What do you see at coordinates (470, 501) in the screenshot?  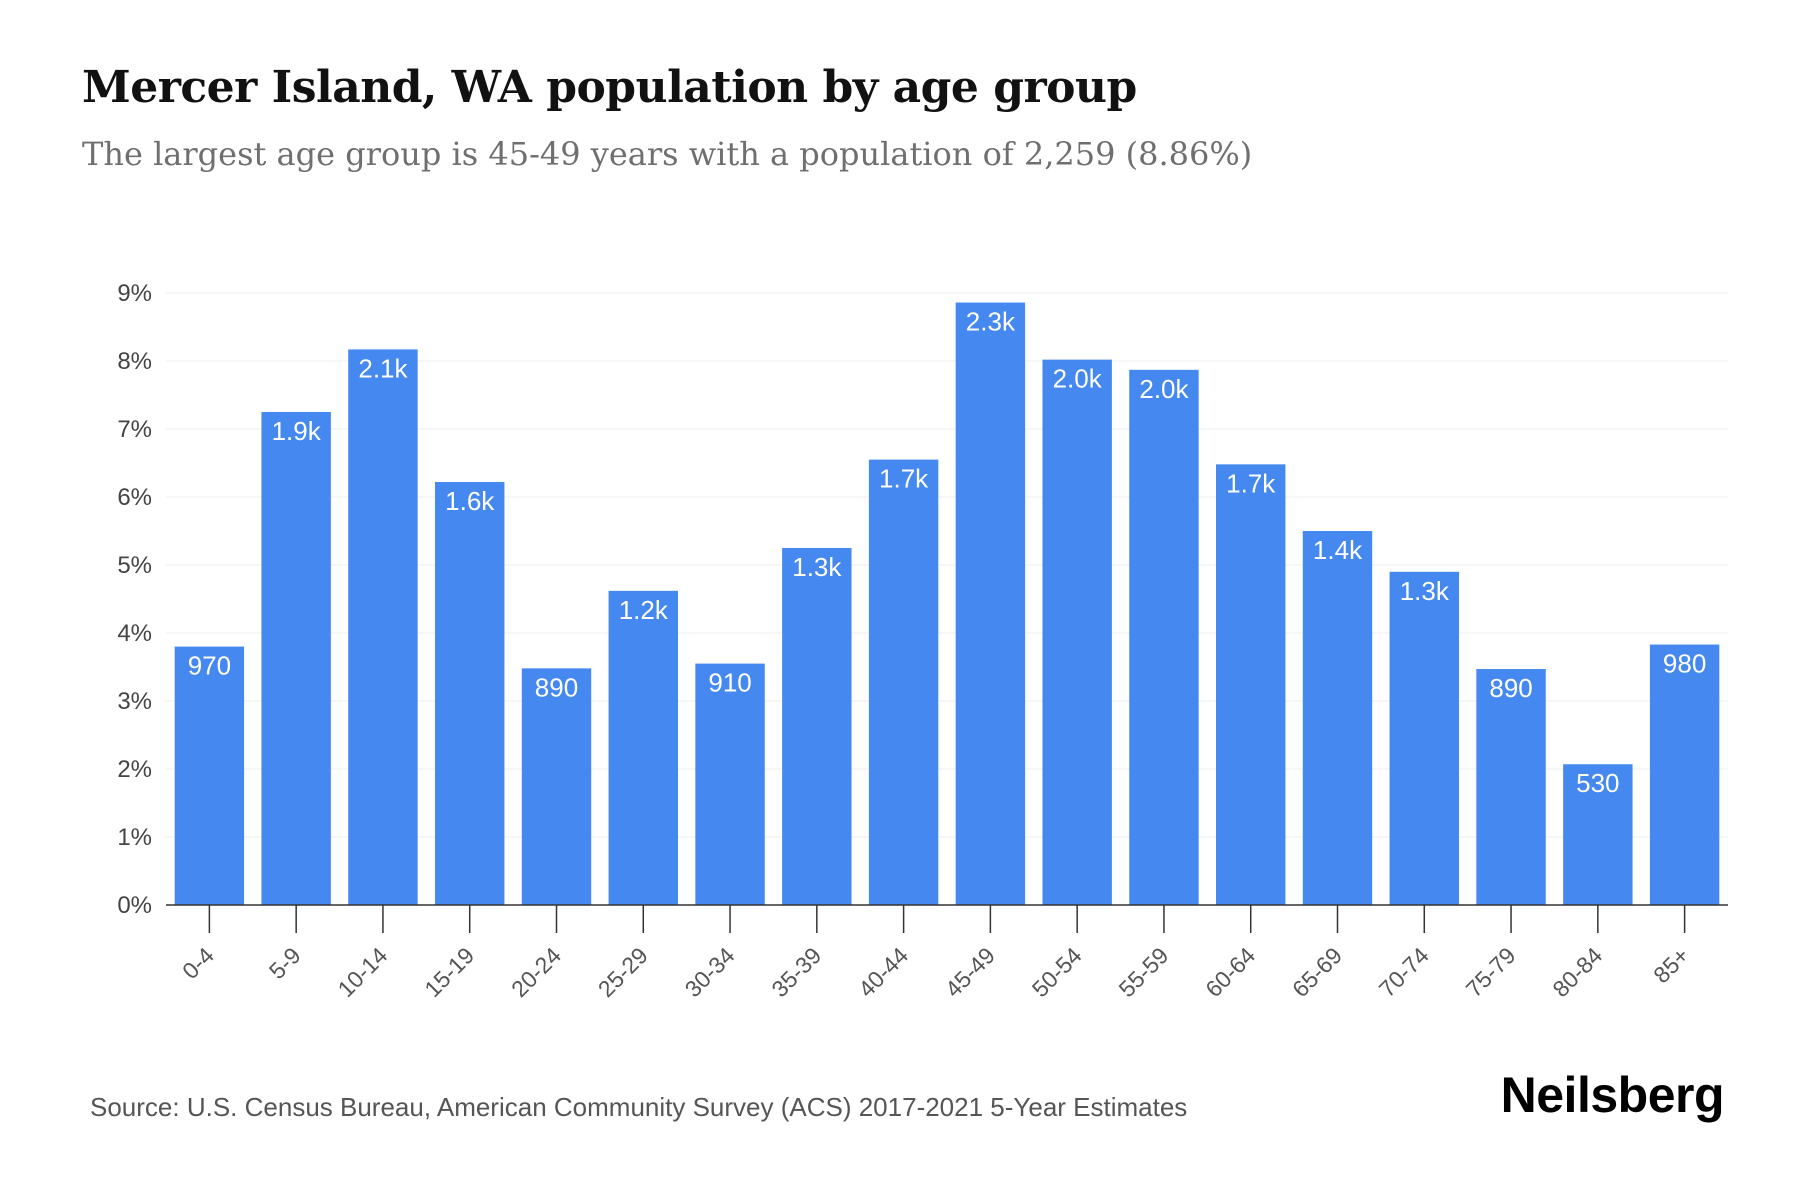 I see `bar-data-label: 1.6k` at bounding box center [470, 501].